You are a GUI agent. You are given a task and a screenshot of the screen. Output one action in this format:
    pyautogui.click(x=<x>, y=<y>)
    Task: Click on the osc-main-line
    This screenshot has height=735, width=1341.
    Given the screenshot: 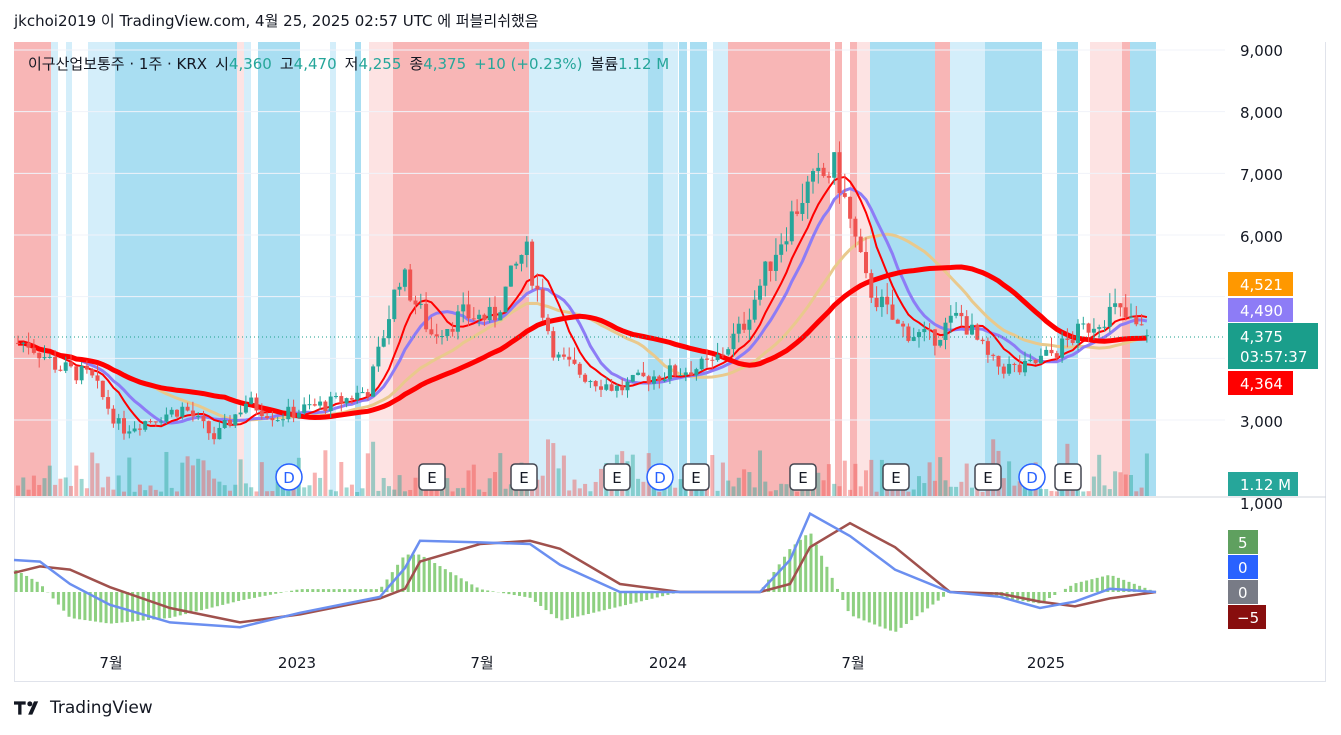 What is the action you would take?
    pyautogui.click(x=585, y=570)
    